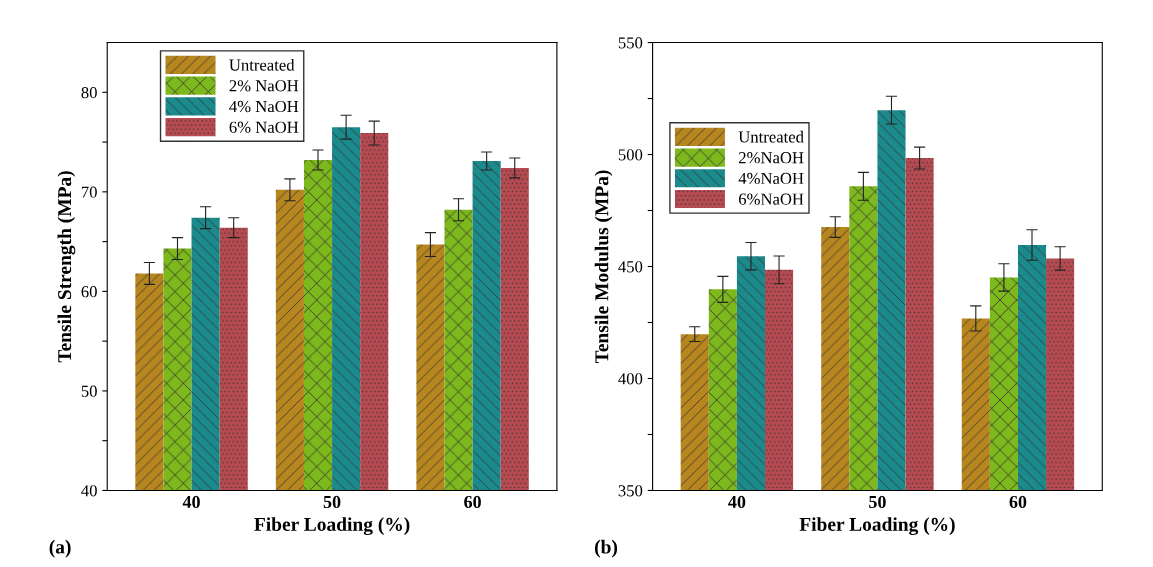 The width and height of the screenshot is (1153, 567). What do you see at coordinates (264, 106) in the screenshot?
I see `legend-label: 4% NaOH` at bounding box center [264, 106].